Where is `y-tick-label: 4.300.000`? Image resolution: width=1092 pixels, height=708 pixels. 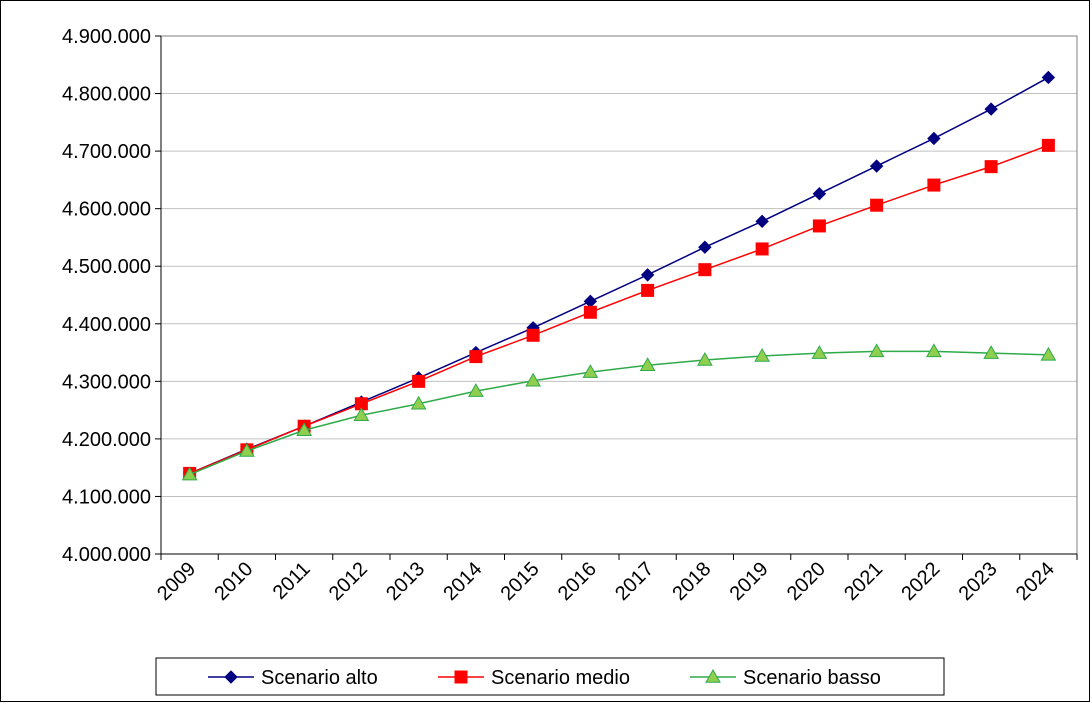
y-tick-label: 4.300.000 is located at coordinates (106, 382).